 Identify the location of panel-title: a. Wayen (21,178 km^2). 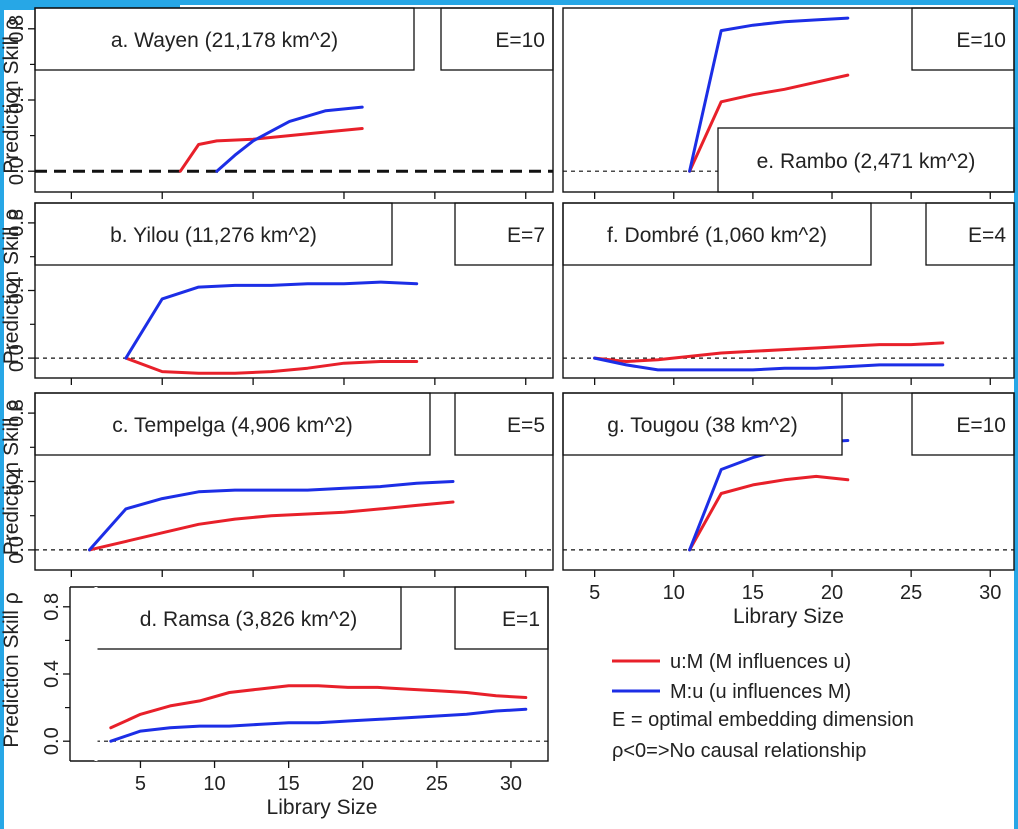
(224, 40).